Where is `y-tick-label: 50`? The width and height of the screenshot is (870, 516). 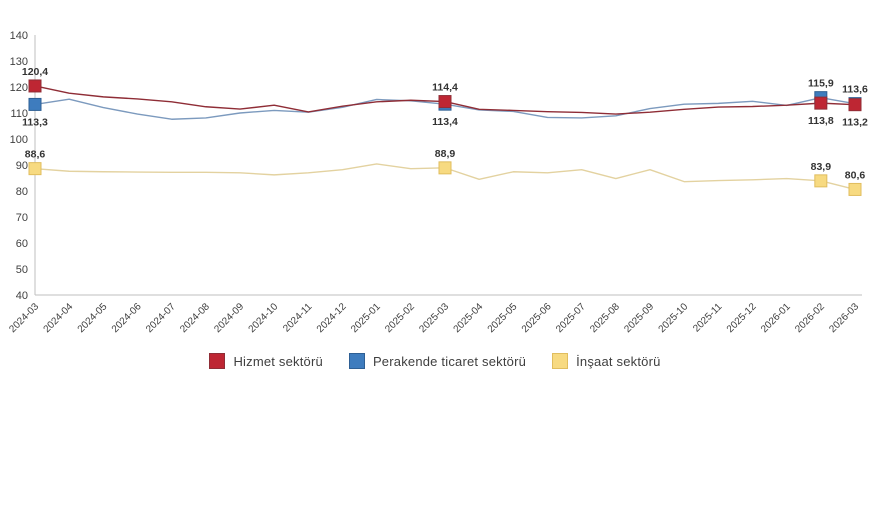
y-tick-label: 50 is located at coordinates (22, 270).